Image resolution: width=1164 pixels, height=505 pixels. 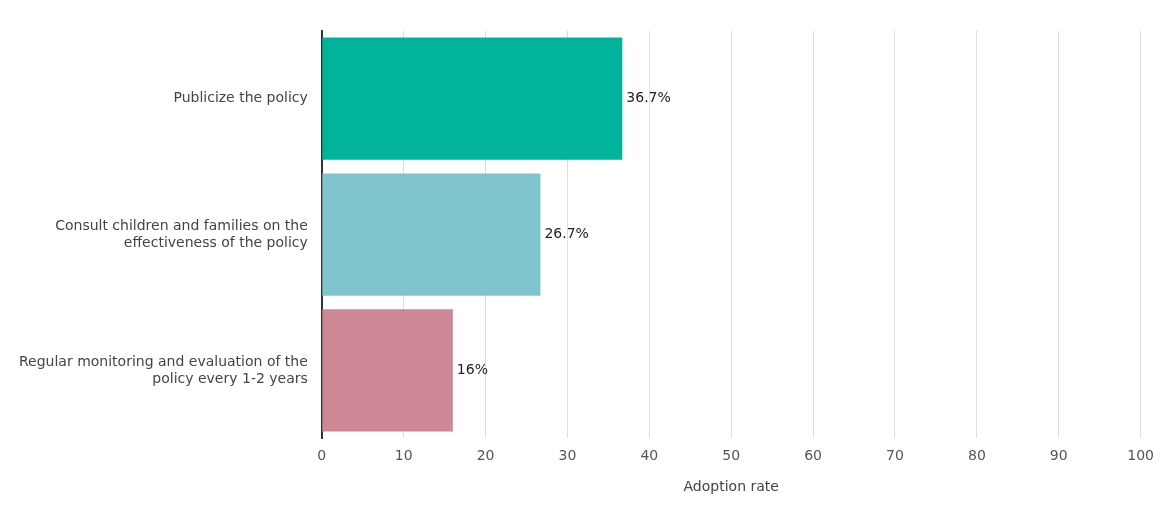 I want to click on x-tick-label: 20, so click(x=485, y=455).